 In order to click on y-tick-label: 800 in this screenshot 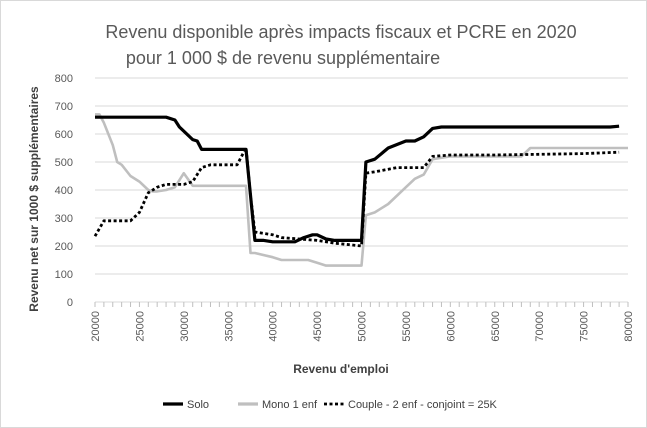, I will do `click(64, 79)`.